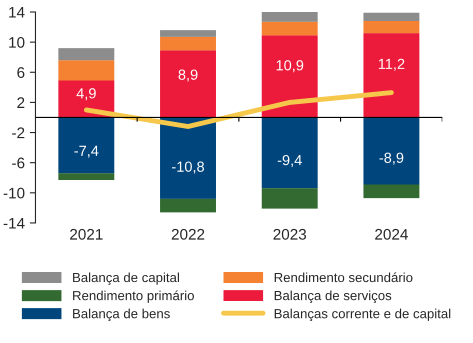  Describe the element at coordinates (333, 296) in the screenshot. I see `legend-label: Balança de serviços` at that location.